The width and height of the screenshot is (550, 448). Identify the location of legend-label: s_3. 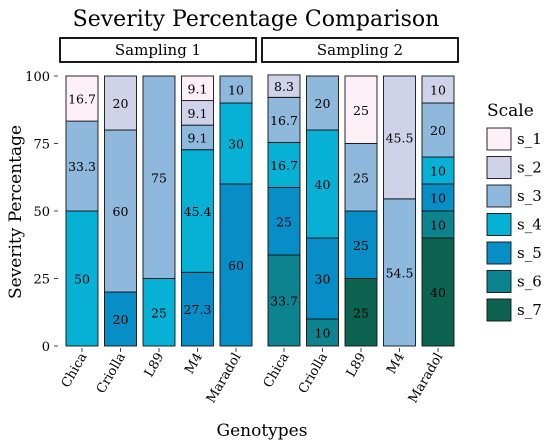
(529, 196).